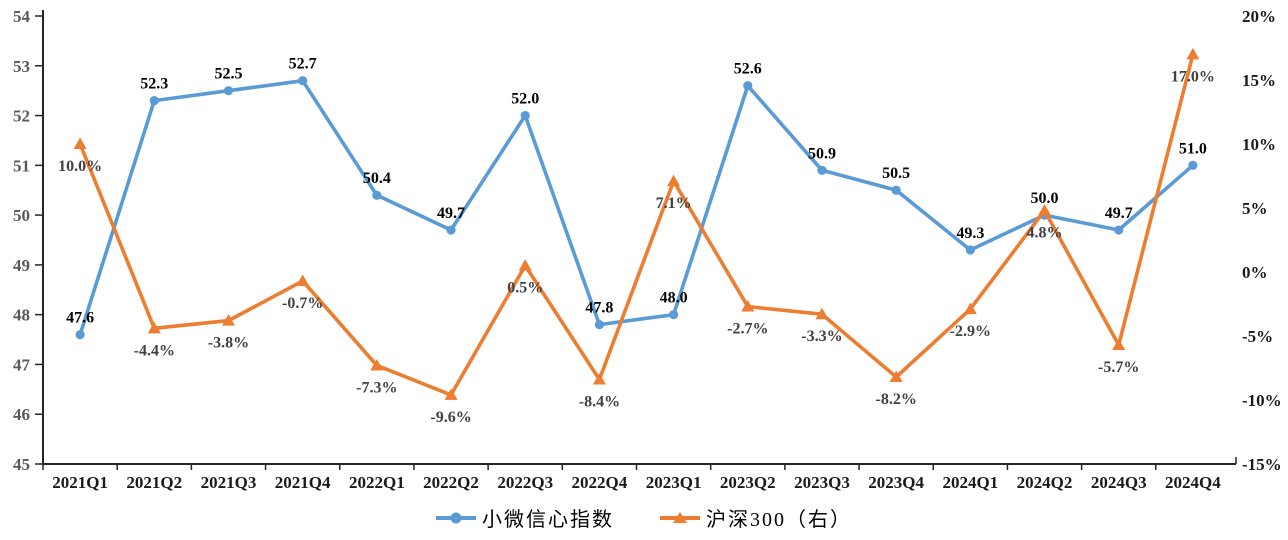 The image size is (1288, 540). What do you see at coordinates (895, 399) in the screenshot?
I see `data-label: -8.2%` at bounding box center [895, 399].